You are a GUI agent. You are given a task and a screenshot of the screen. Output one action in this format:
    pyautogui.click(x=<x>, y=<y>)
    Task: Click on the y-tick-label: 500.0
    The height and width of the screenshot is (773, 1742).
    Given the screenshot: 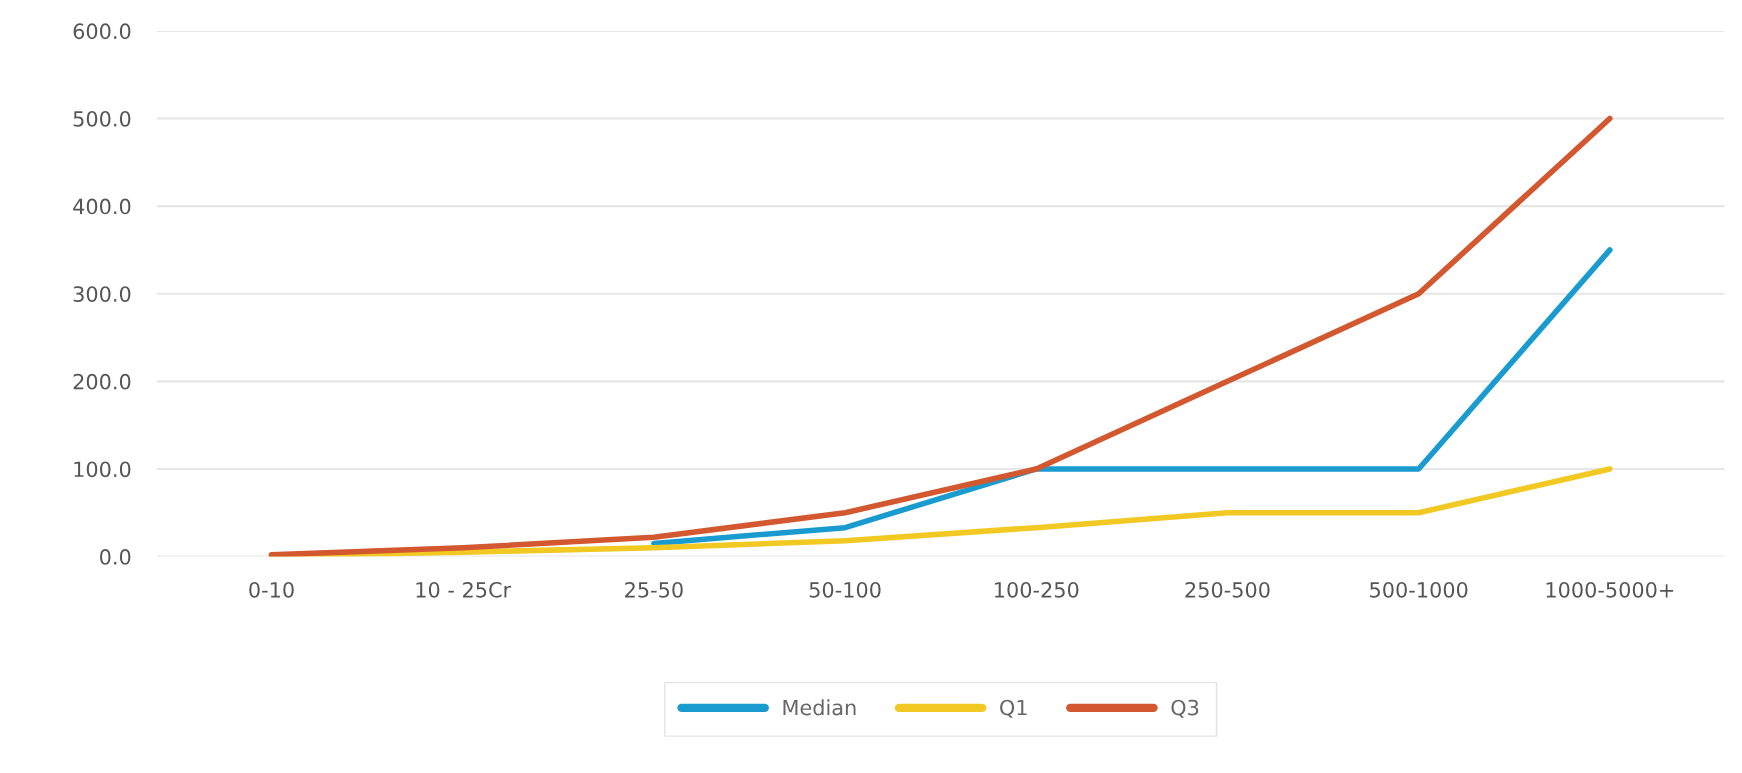 What is the action you would take?
    pyautogui.click(x=102, y=118)
    